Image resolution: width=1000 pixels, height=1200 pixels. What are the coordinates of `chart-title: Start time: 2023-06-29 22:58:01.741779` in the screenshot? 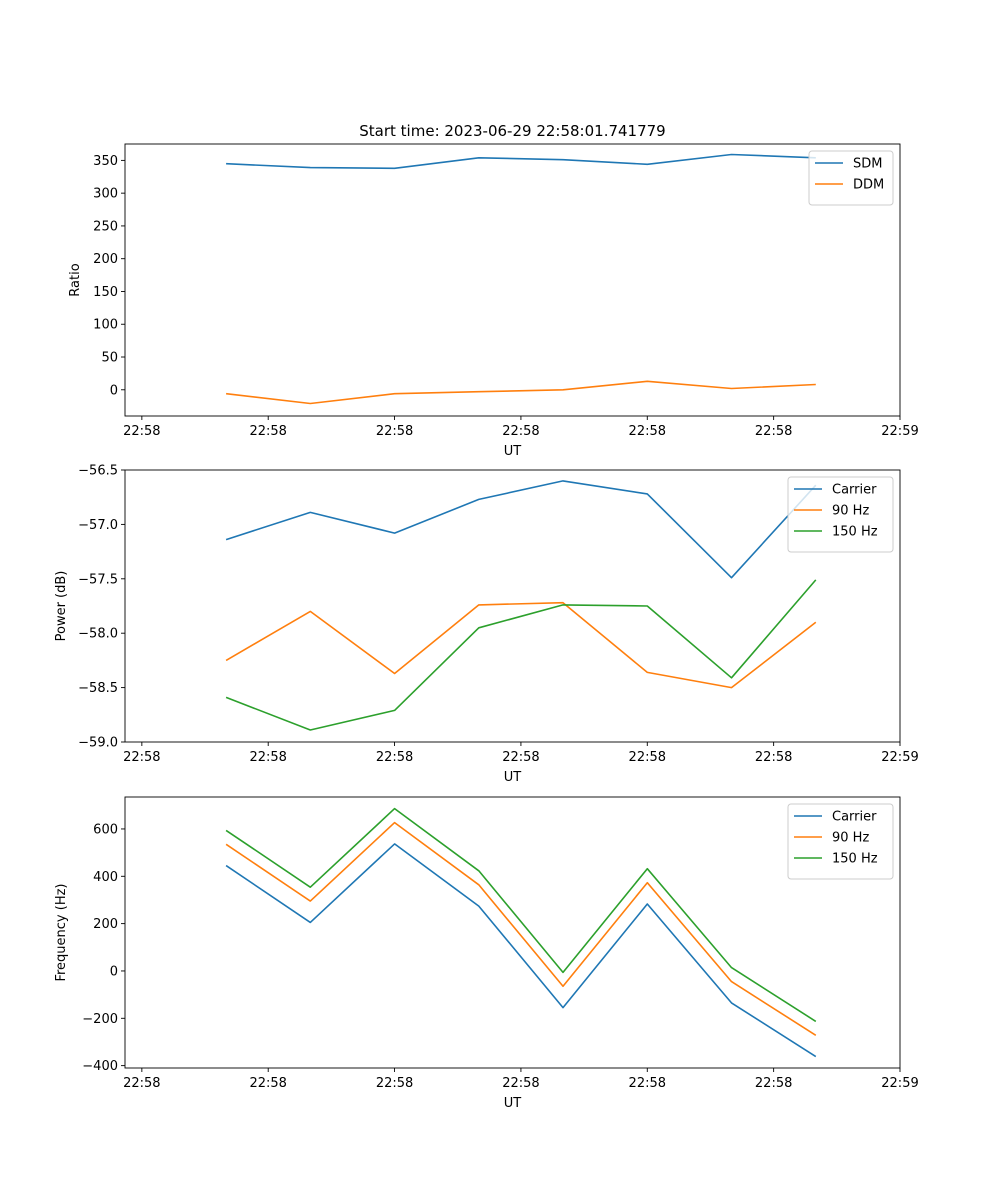 It's located at (512, 131).